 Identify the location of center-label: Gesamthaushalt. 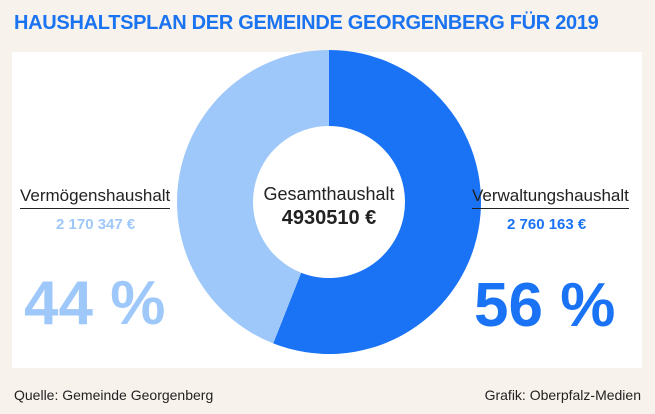
(329, 194).